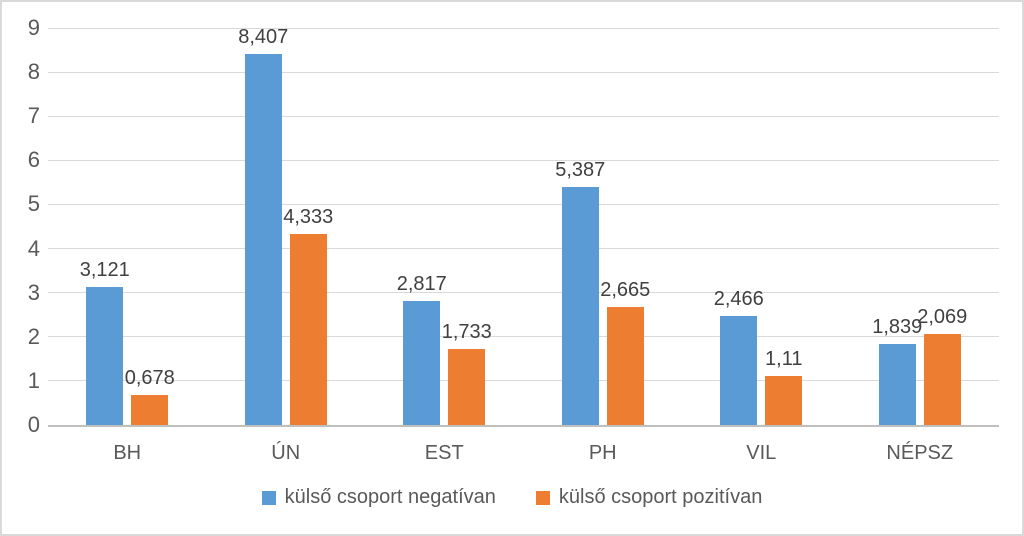  I want to click on y-tick-6: 6, so click(33, 160).